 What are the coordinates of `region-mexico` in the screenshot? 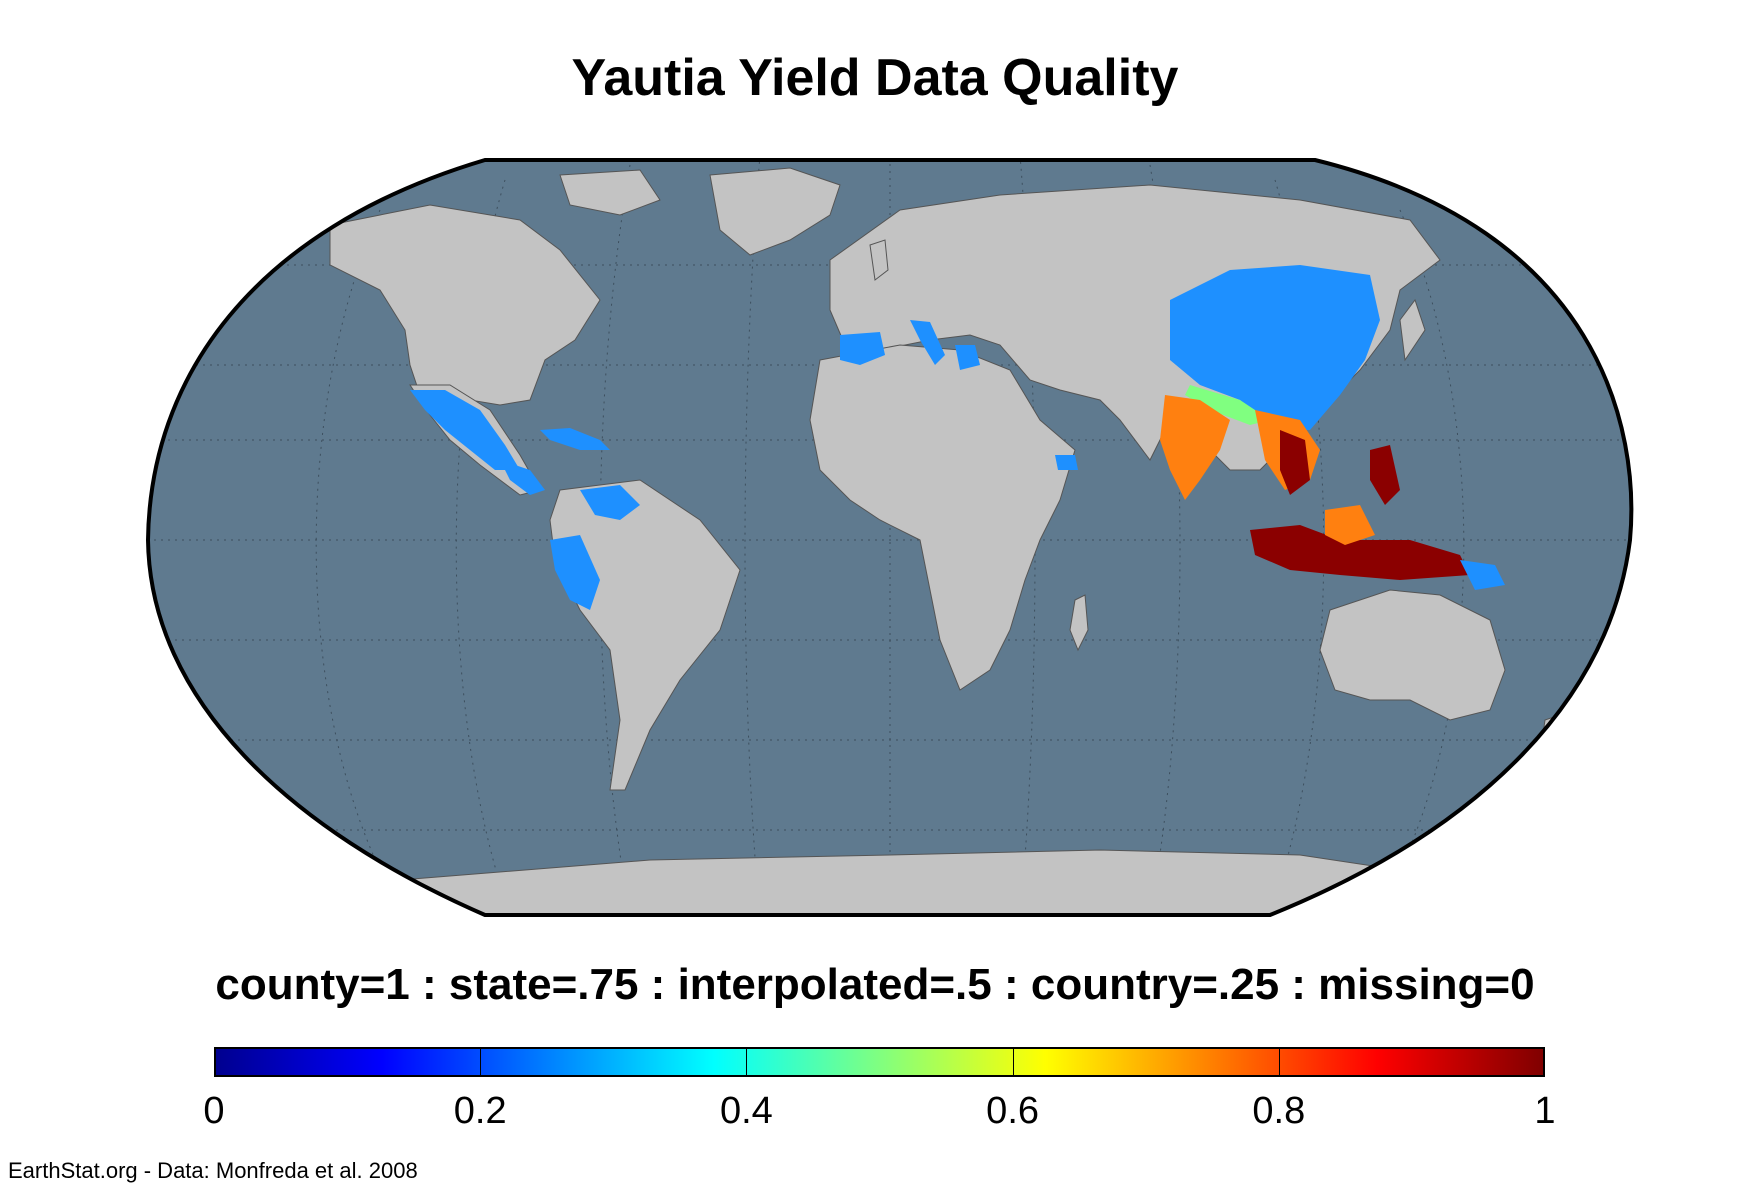 It's located at (465, 430).